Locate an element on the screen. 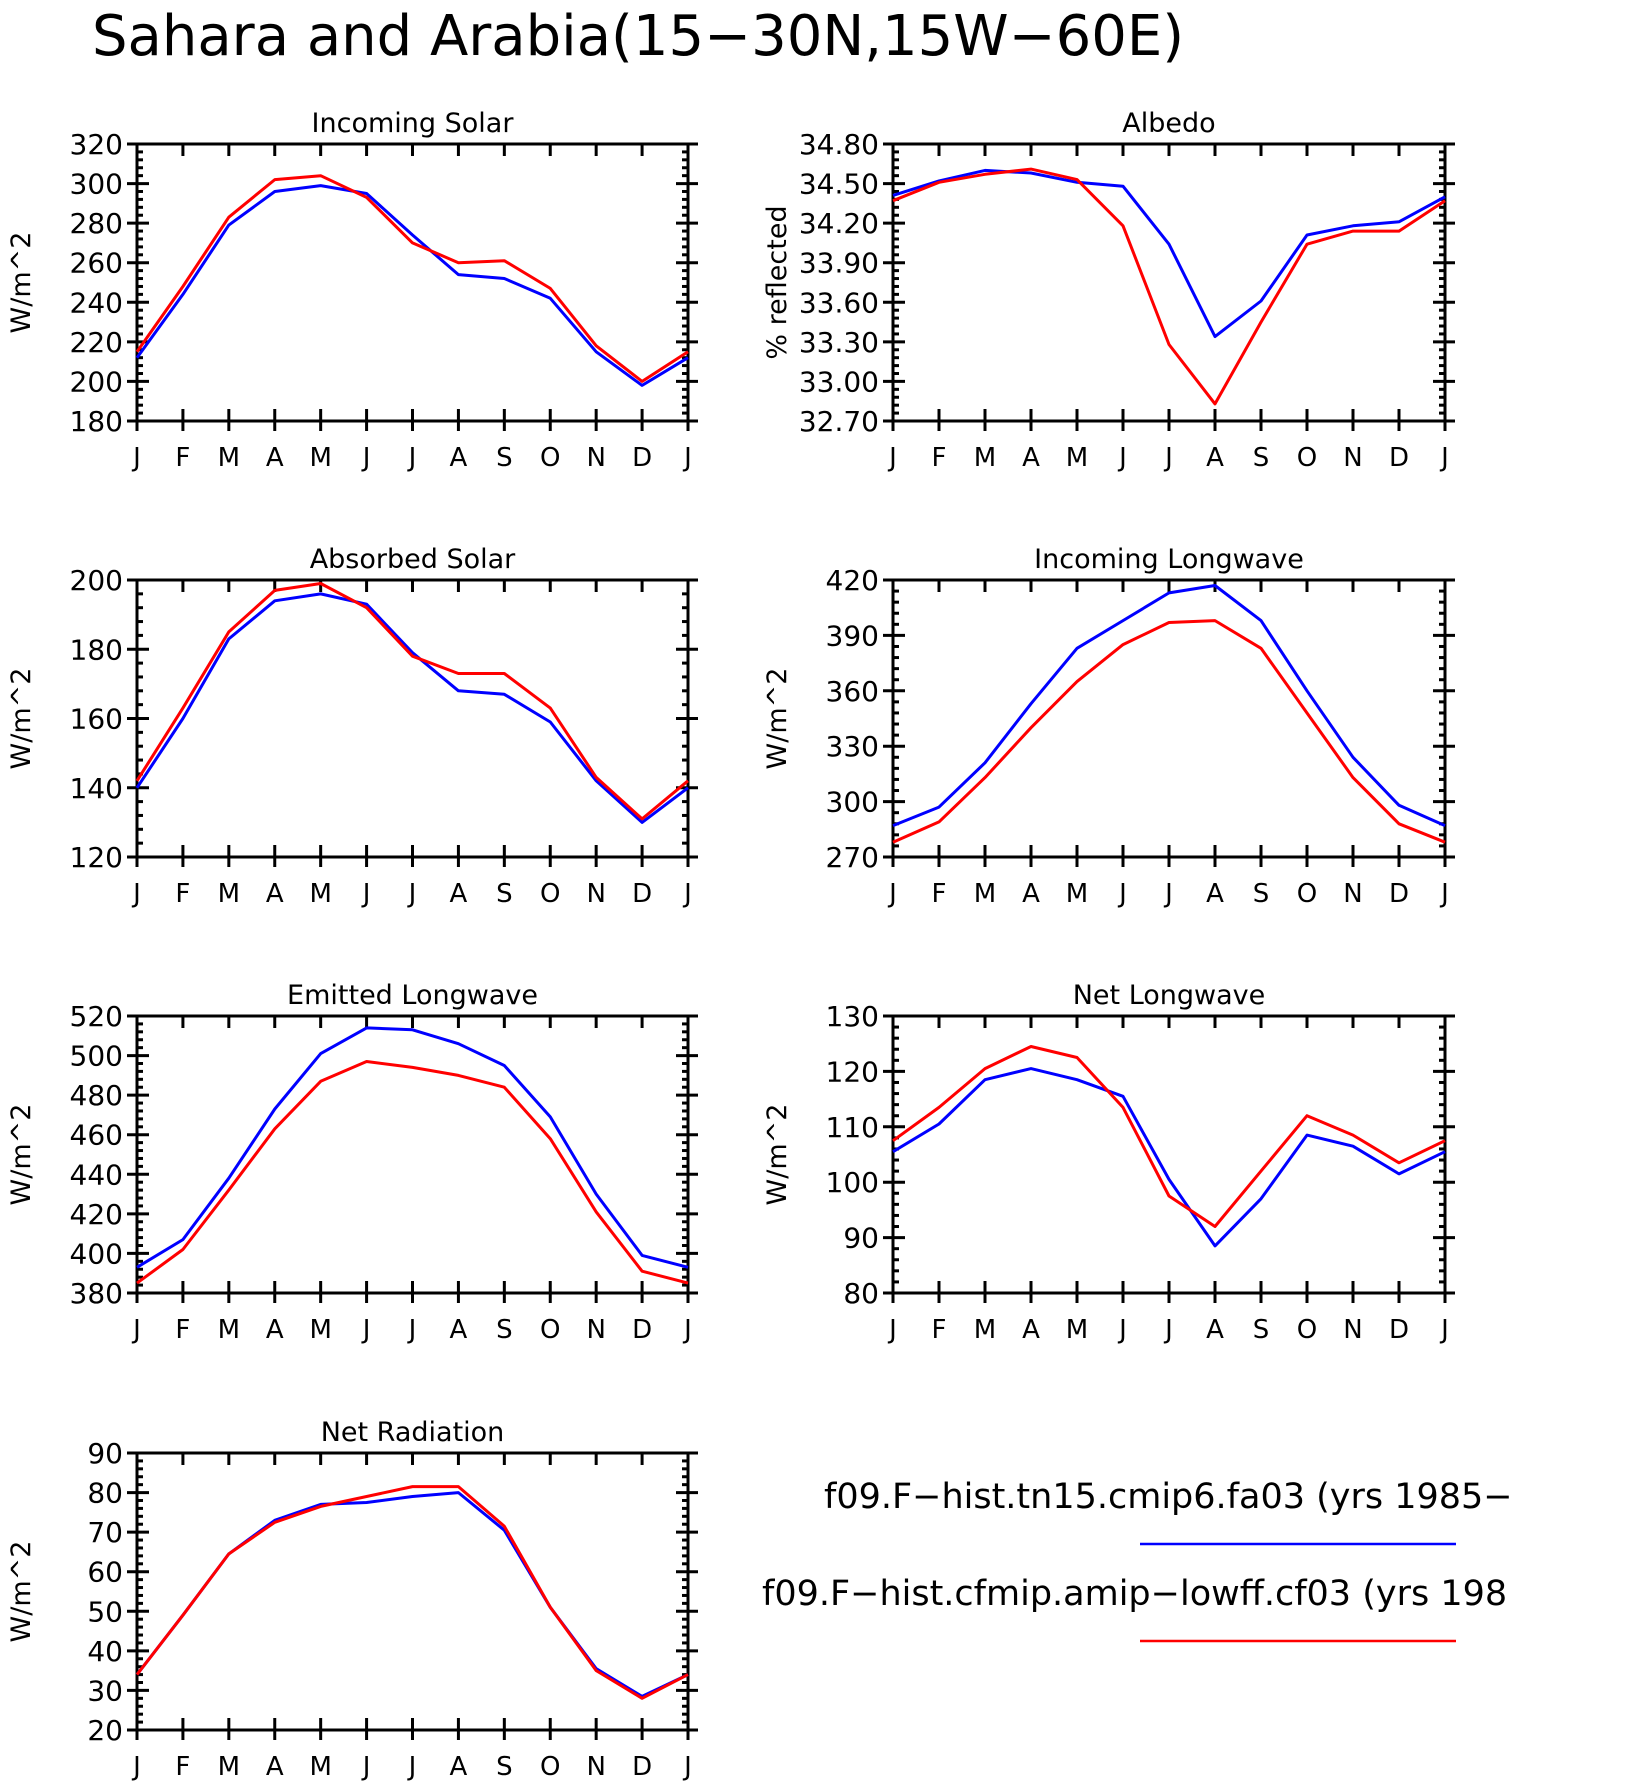  albedo-month-label: M is located at coordinates (985, 458).